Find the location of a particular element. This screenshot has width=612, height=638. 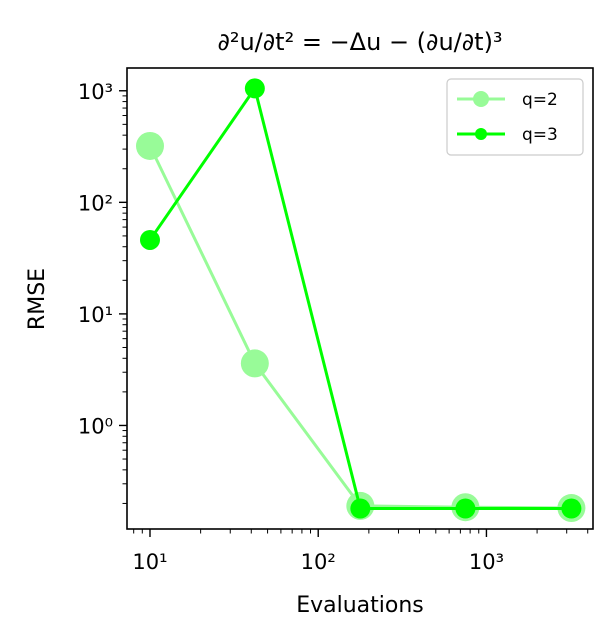

x-tick-label: 10² is located at coordinates (318, 562).